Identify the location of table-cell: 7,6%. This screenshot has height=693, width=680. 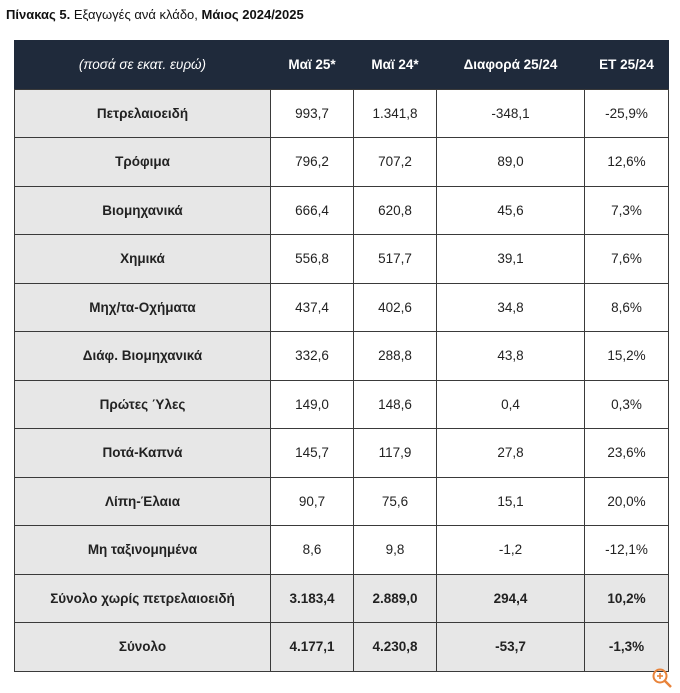
(626, 259).